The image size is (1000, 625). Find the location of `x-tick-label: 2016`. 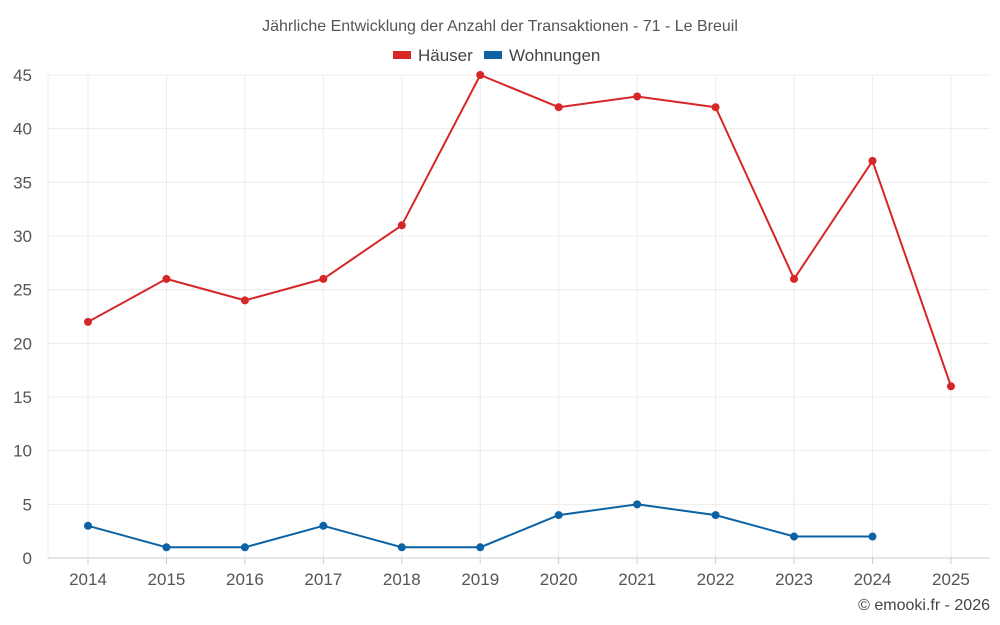

x-tick-label: 2016 is located at coordinates (245, 579).